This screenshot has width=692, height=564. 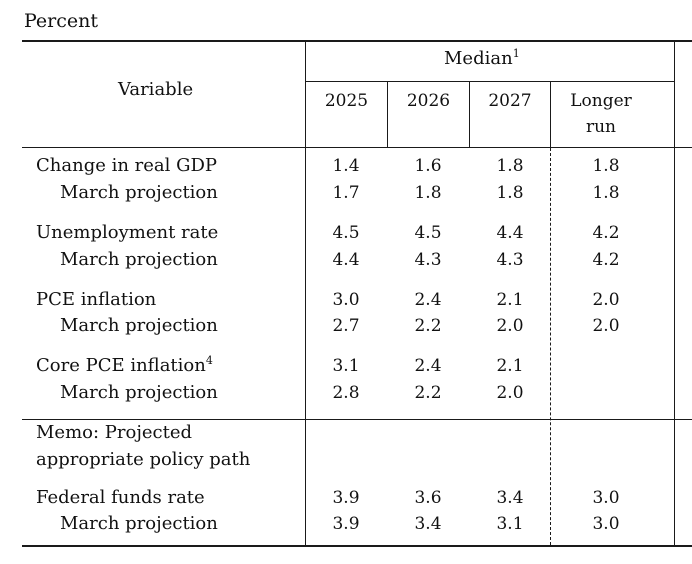 What do you see at coordinates (516, 53) in the screenshot?
I see `median-footnote-marker: 1` at bounding box center [516, 53].